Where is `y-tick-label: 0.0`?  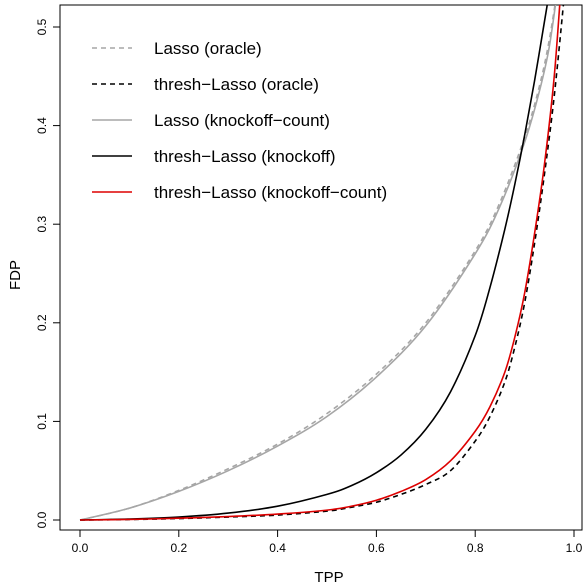 y-tick-label: 0.0 is located at coordinates (42, 519).